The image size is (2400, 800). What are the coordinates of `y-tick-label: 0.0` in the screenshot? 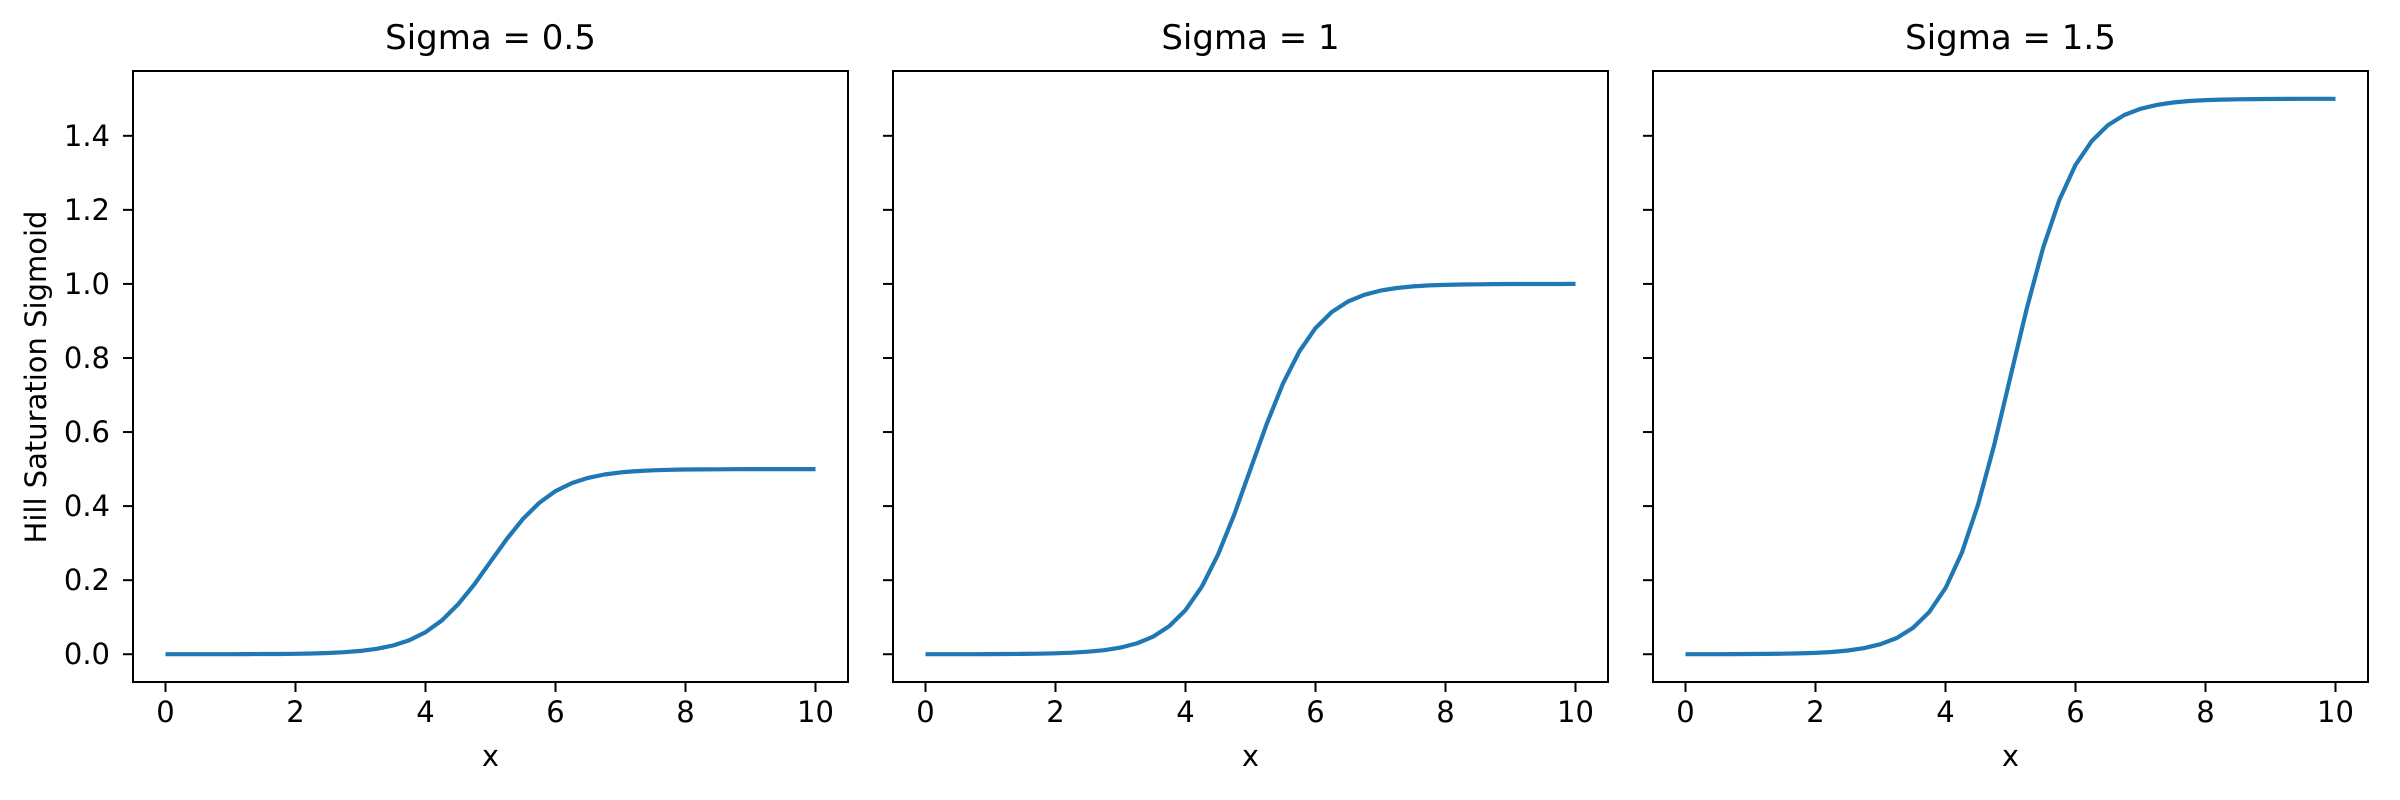 It's located at (86, 654).